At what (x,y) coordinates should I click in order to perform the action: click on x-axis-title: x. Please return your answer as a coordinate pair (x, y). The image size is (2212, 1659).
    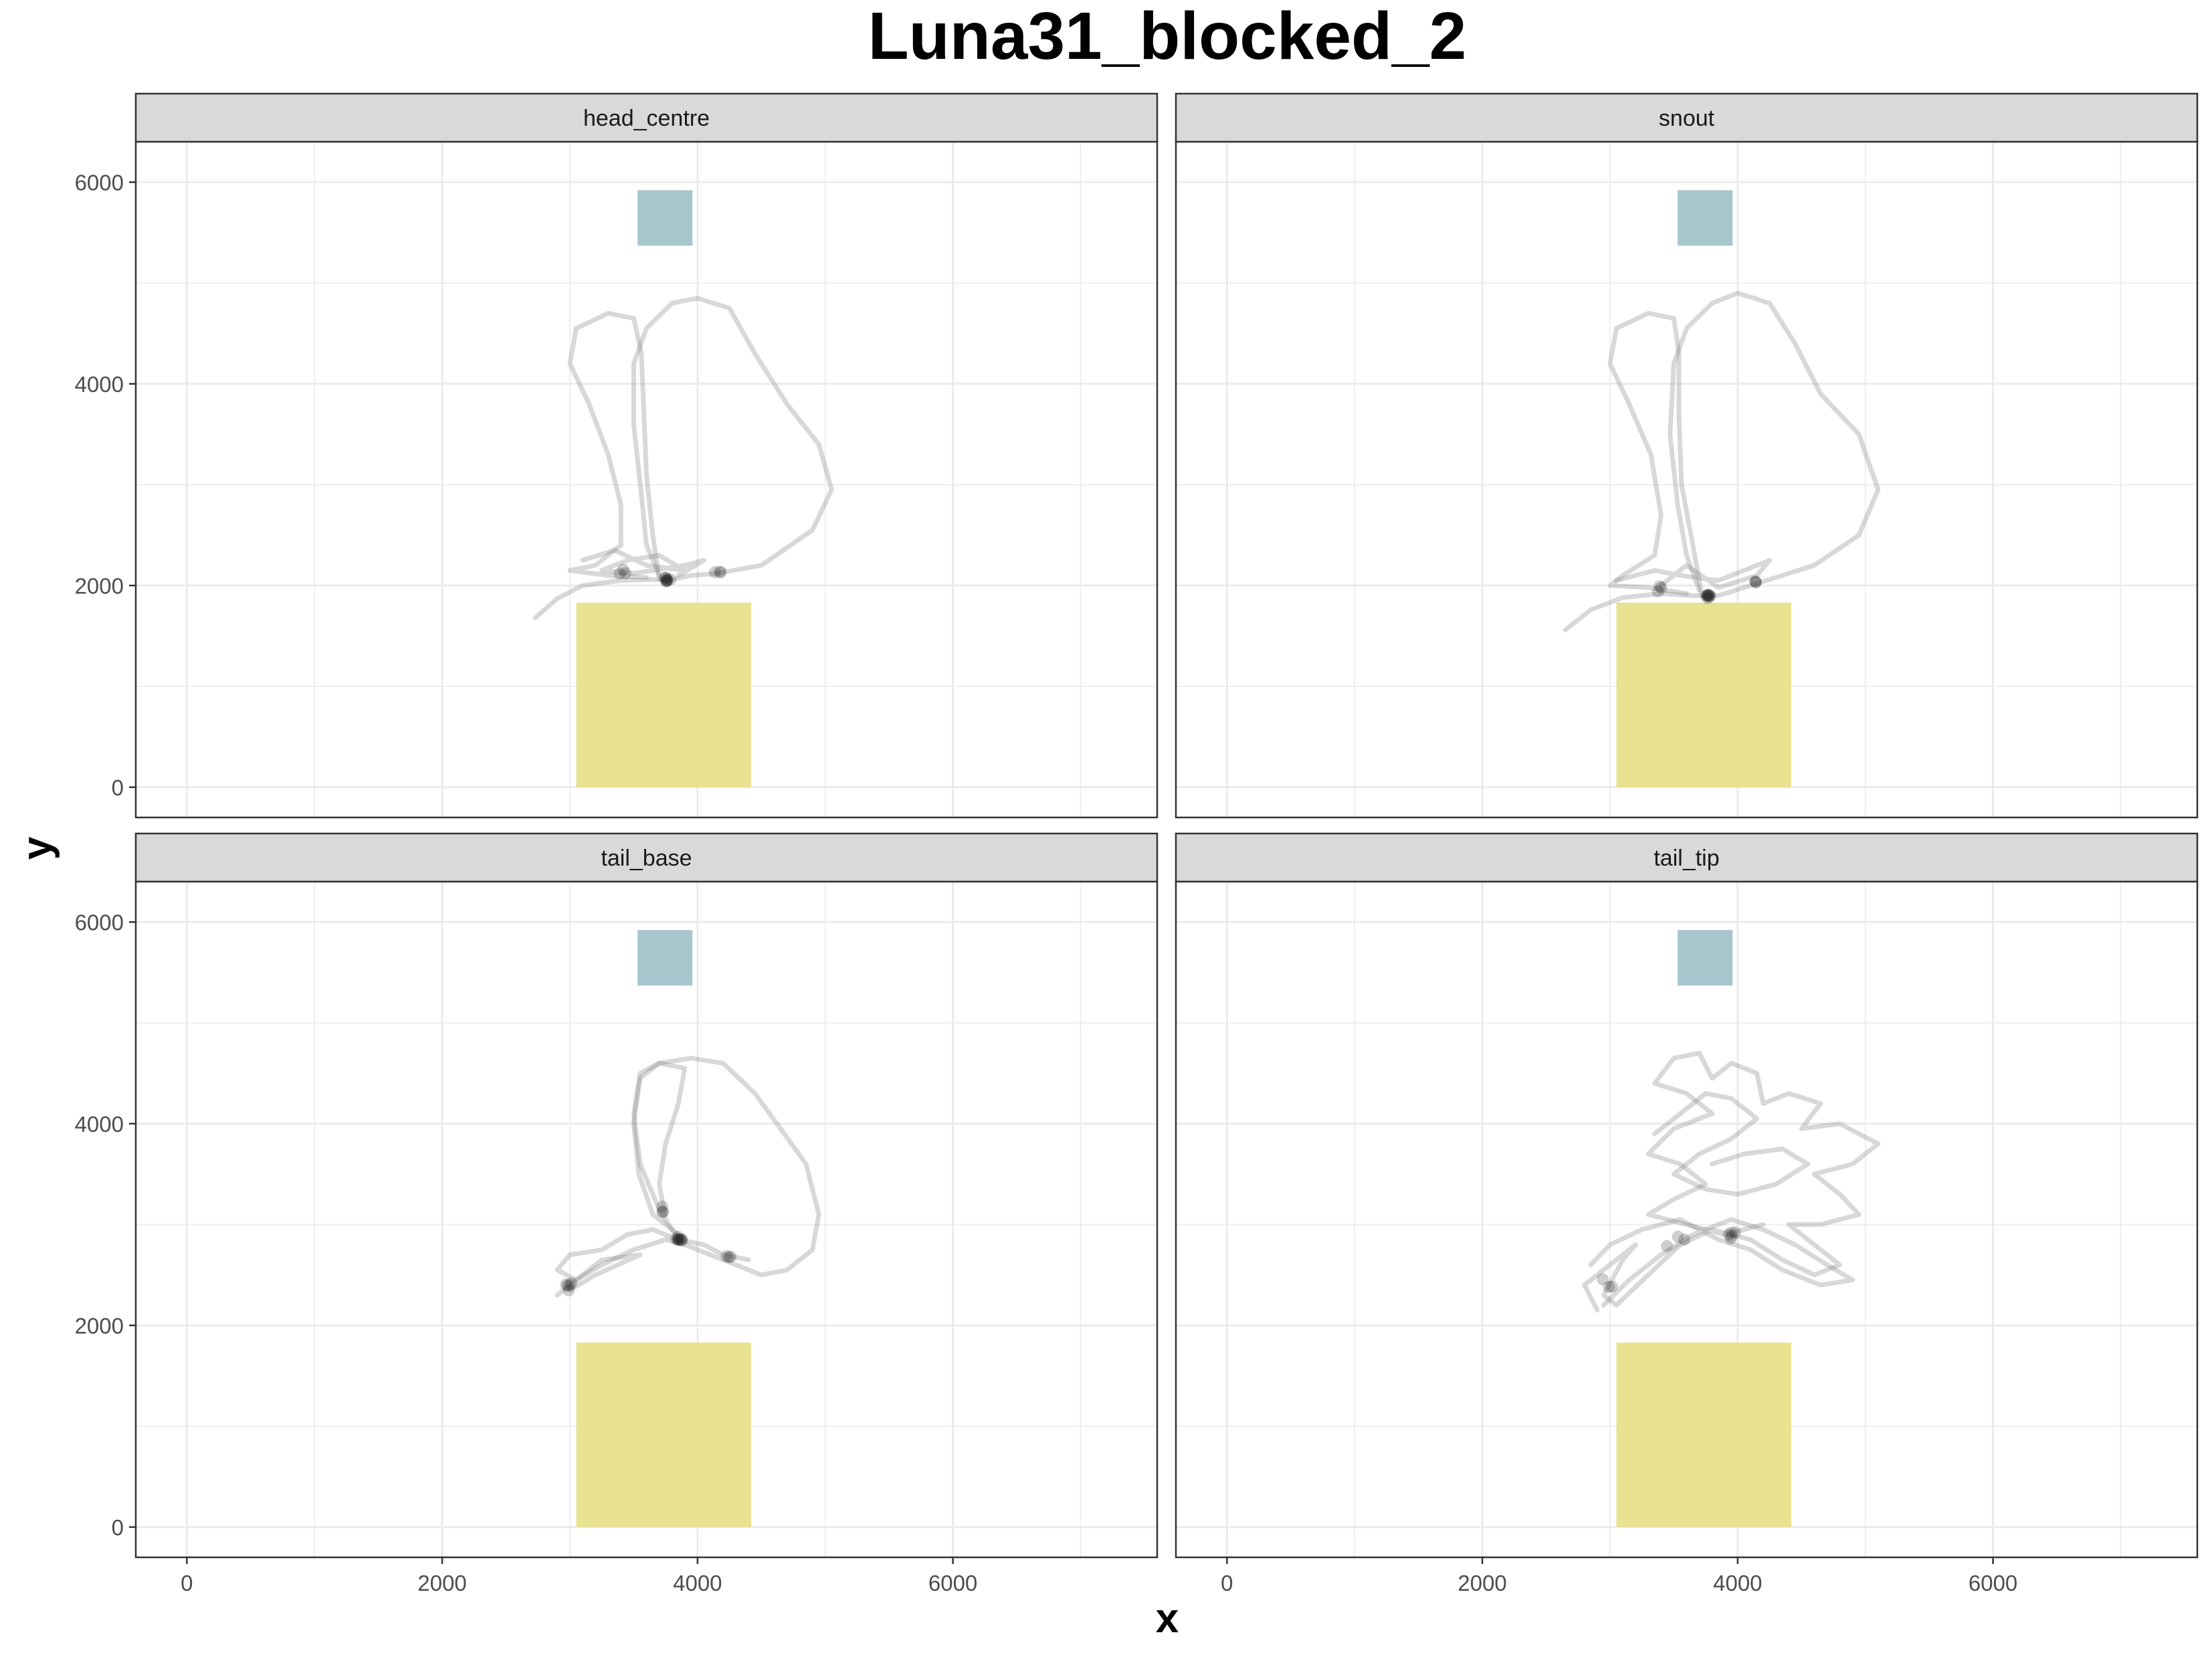
    Looking at the image, I should click on (1167, 1618).